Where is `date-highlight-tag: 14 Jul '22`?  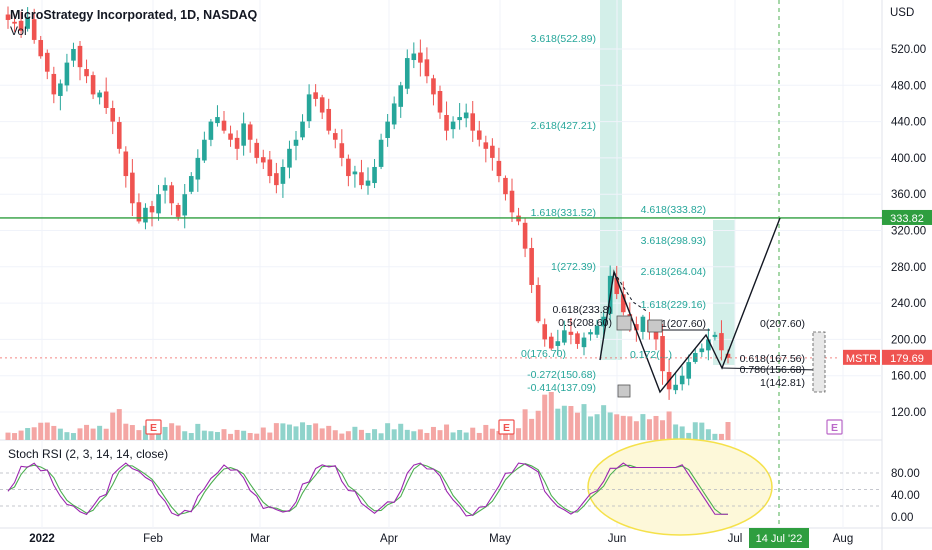
date-highlight-tag: 14 Jul '22 is located at coordinates (779, 538).